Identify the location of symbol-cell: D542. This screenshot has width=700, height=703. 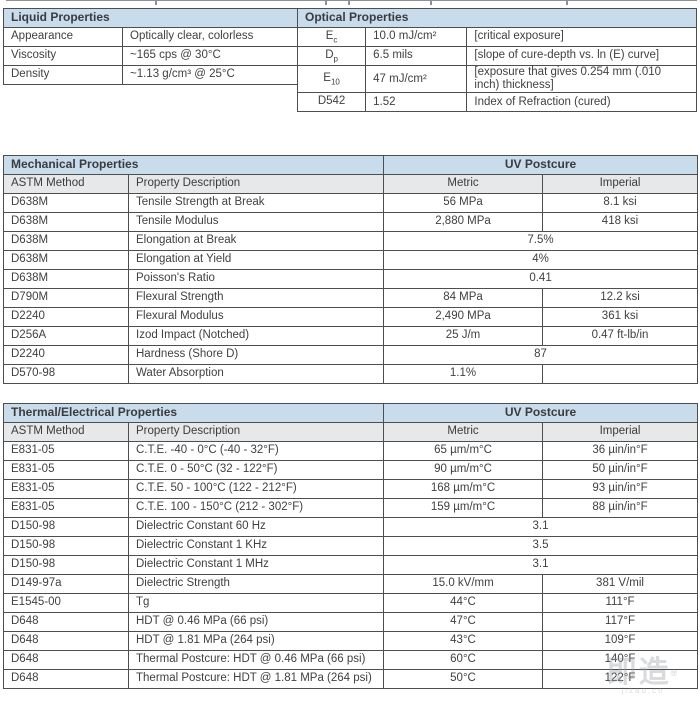
(331, 102).